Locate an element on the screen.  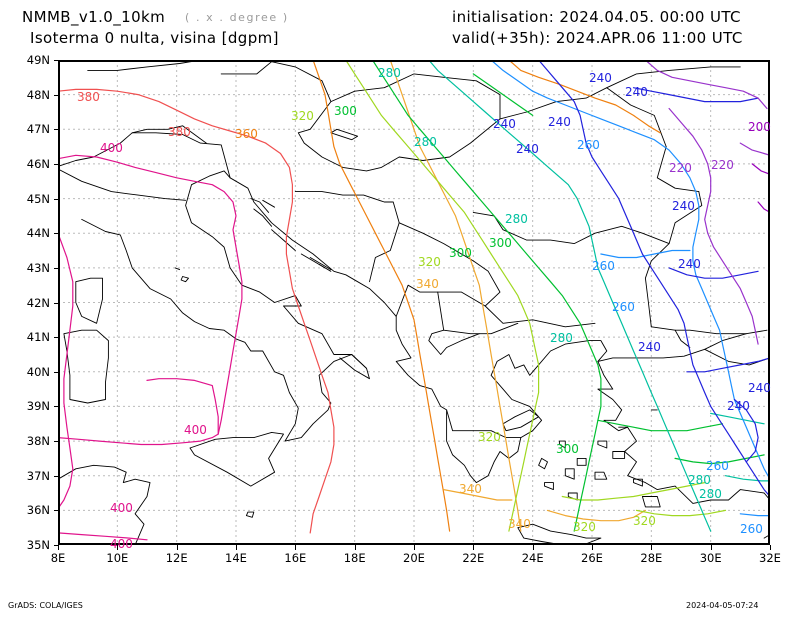
x-axis-tick-16E: 16E is located at coordinates (295, 558).